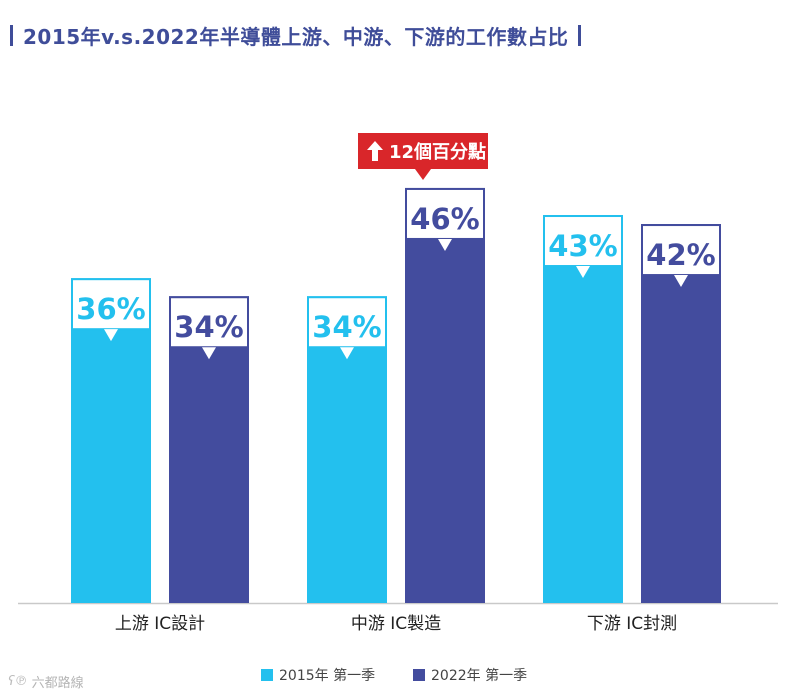  I want to click on chart-title-text: 2015年v.s.2022年半導體上游、中游、下游的工作數占比, so click(296, 36).